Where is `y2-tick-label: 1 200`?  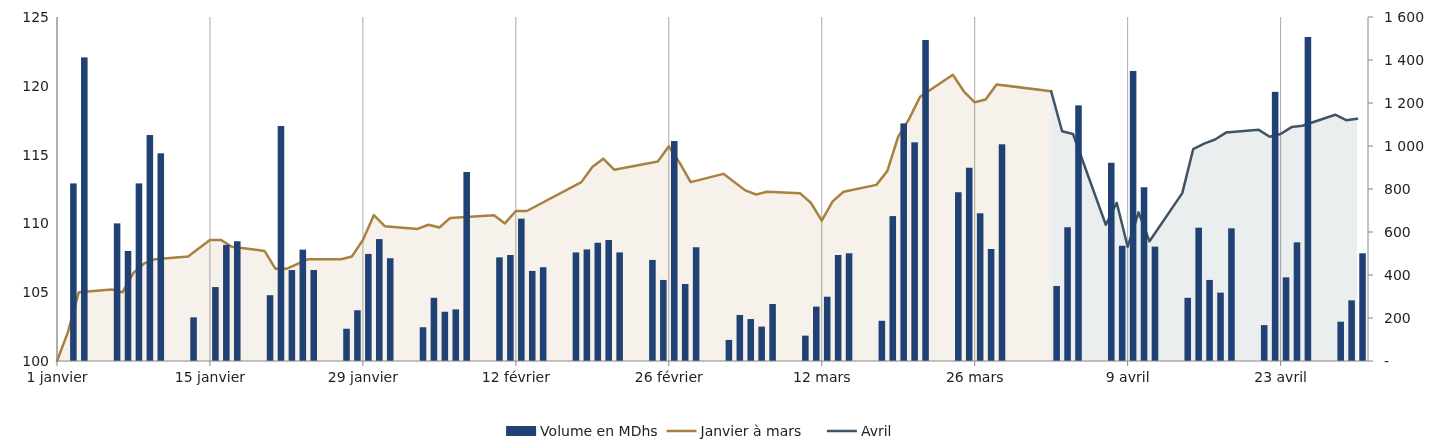 y2-tick-label: 1 200 is located at coordinates (1404, 103).